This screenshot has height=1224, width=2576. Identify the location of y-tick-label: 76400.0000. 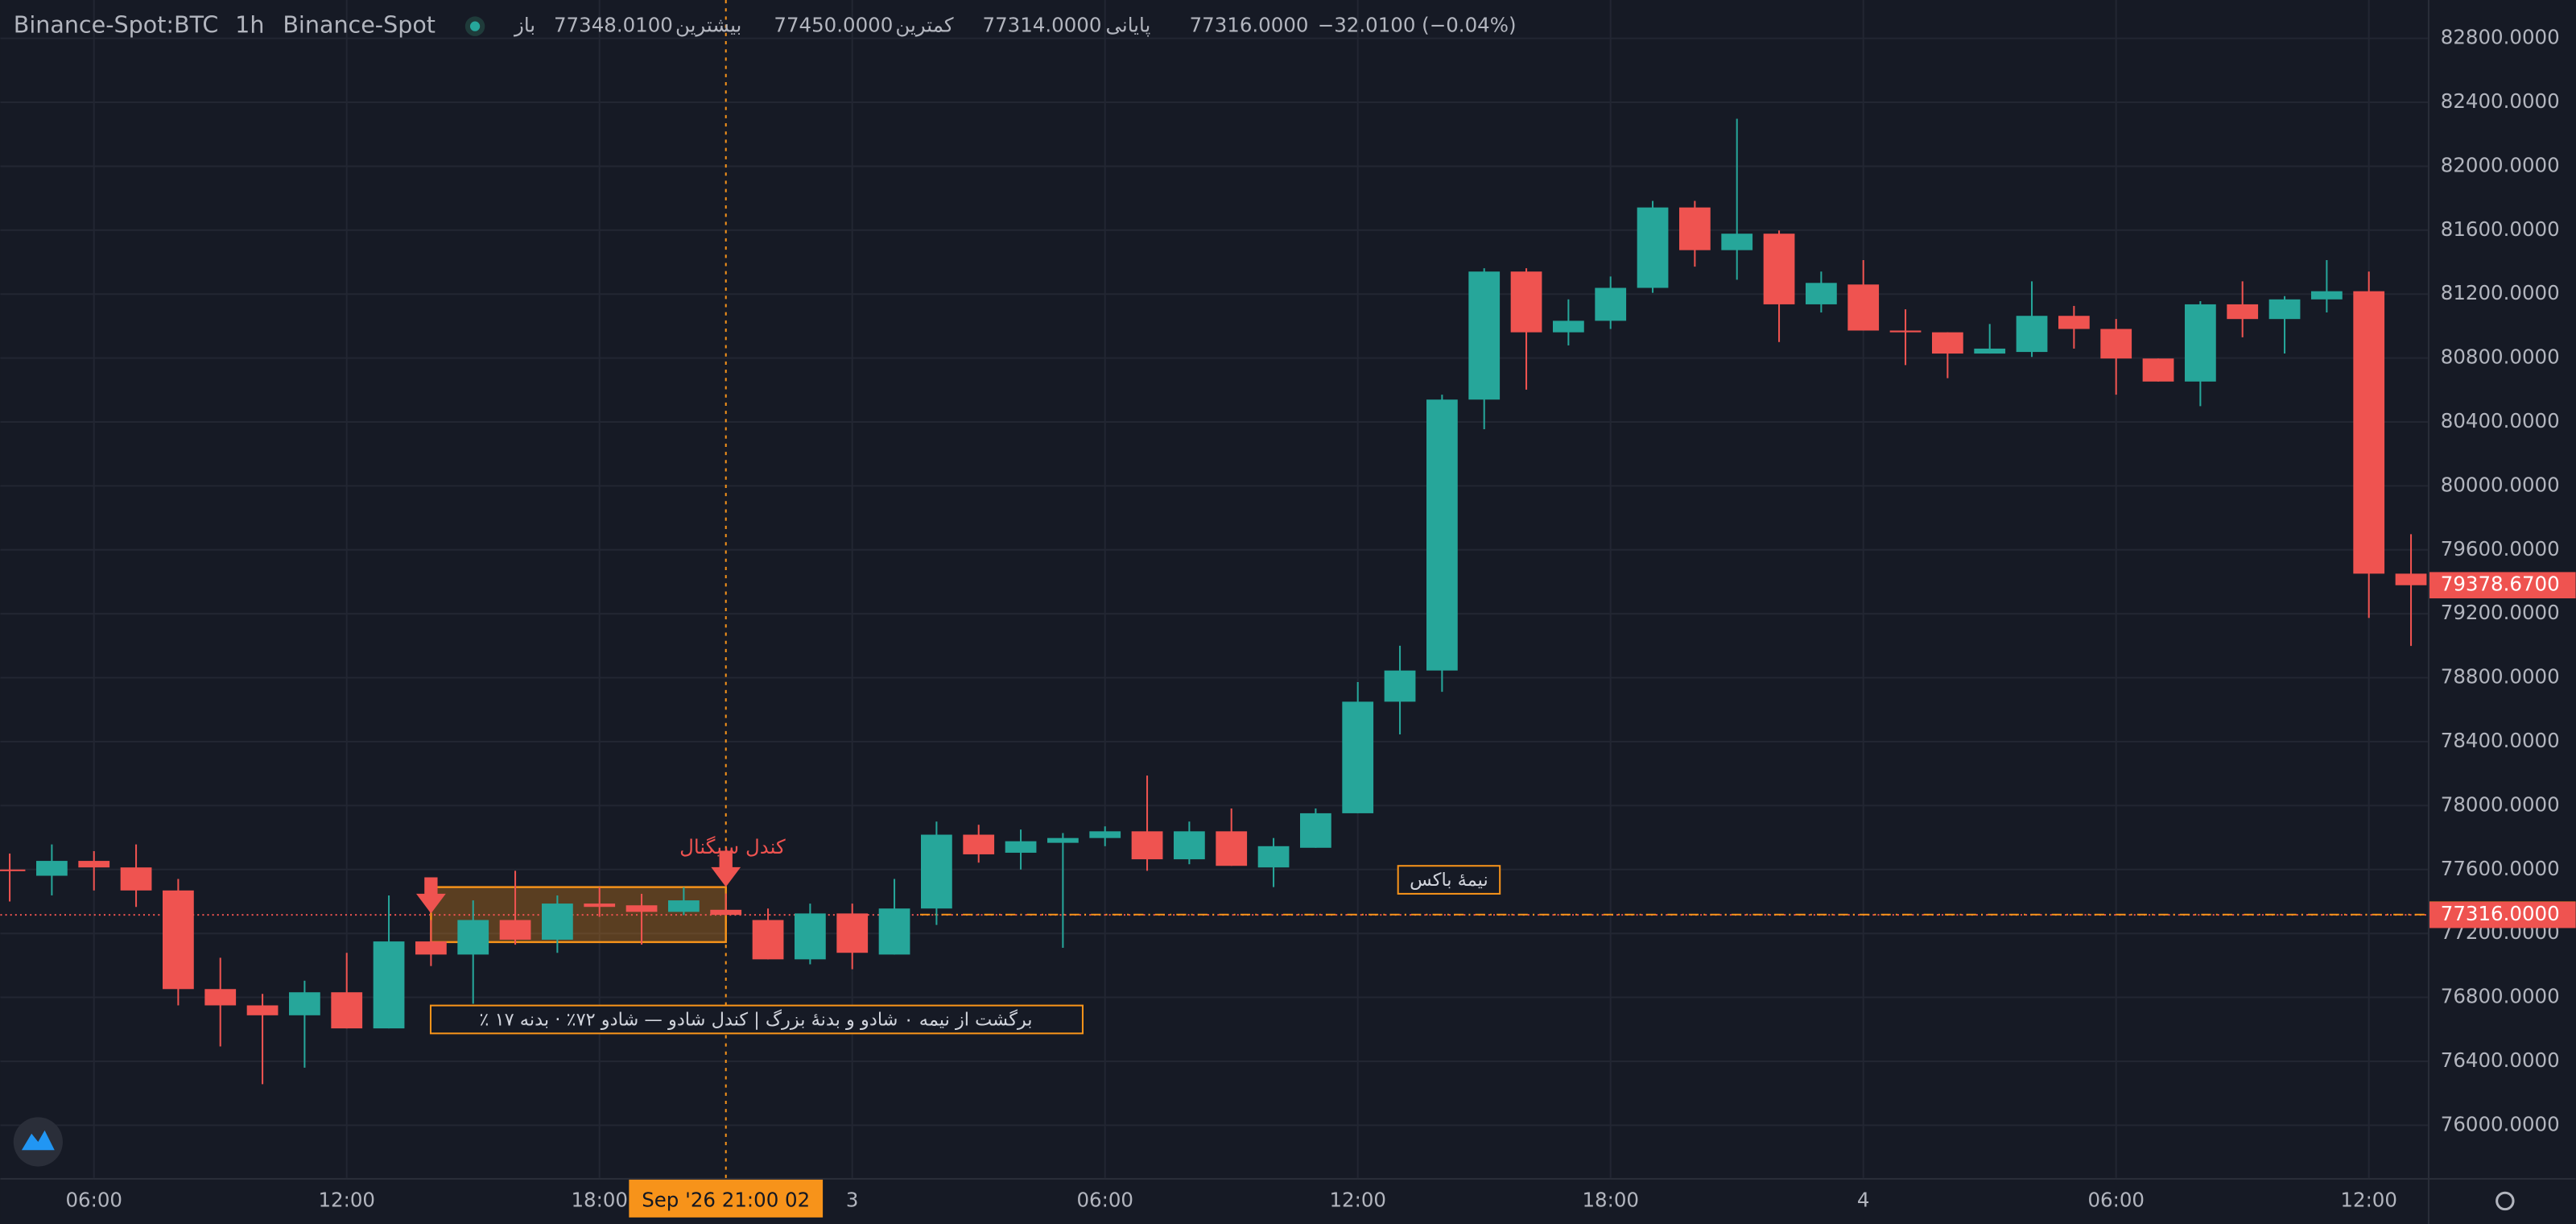
(2500, 1060).